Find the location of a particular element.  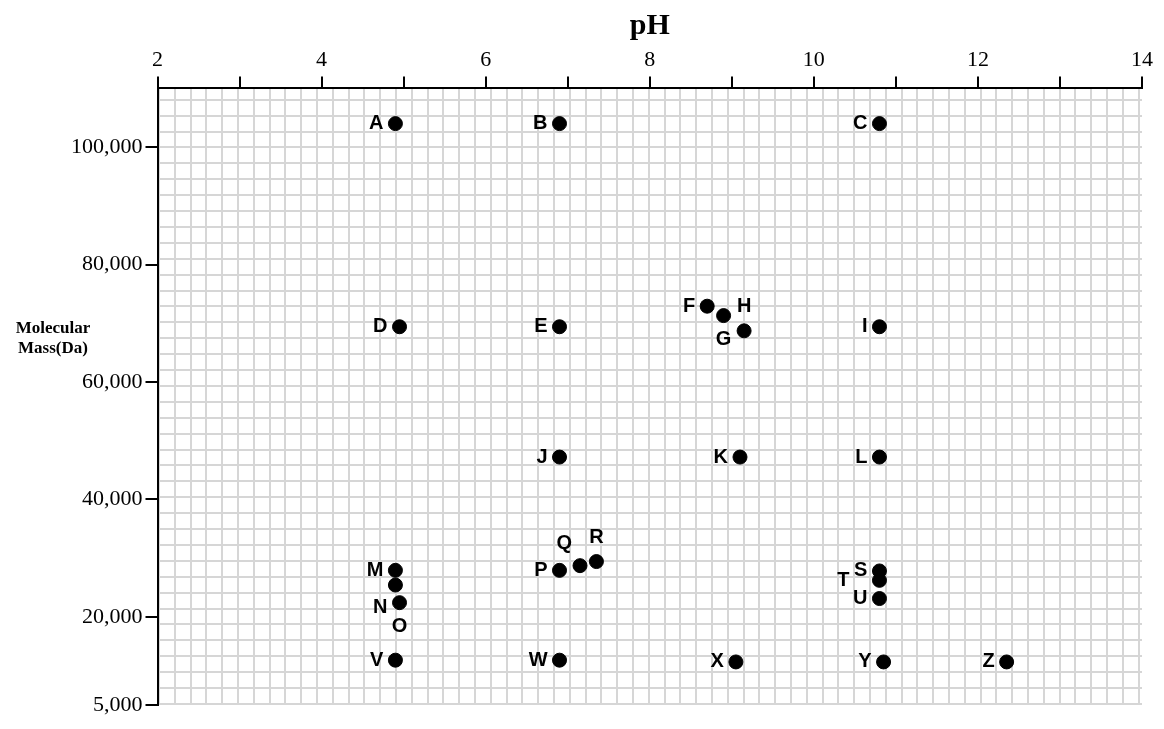

y-tick-label: 100,000 is located at coordinates (107, 145).